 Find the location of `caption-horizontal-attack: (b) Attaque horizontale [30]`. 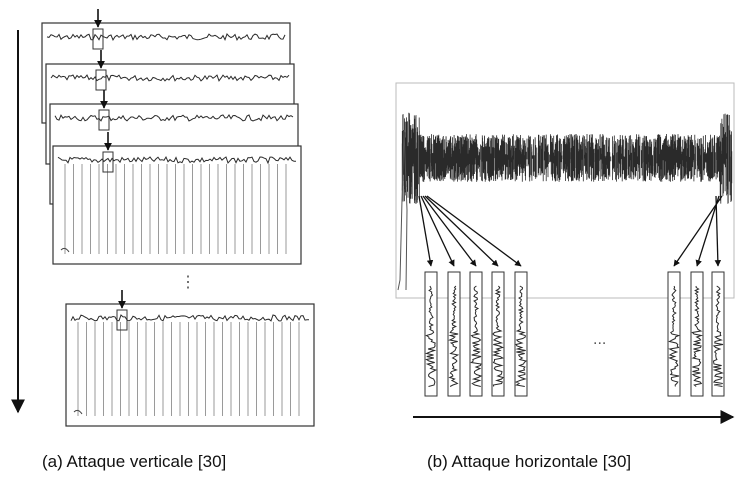

caption-horizontal-attack: (b) Attaque horizontale [30] is located at coordinates (529, 461).